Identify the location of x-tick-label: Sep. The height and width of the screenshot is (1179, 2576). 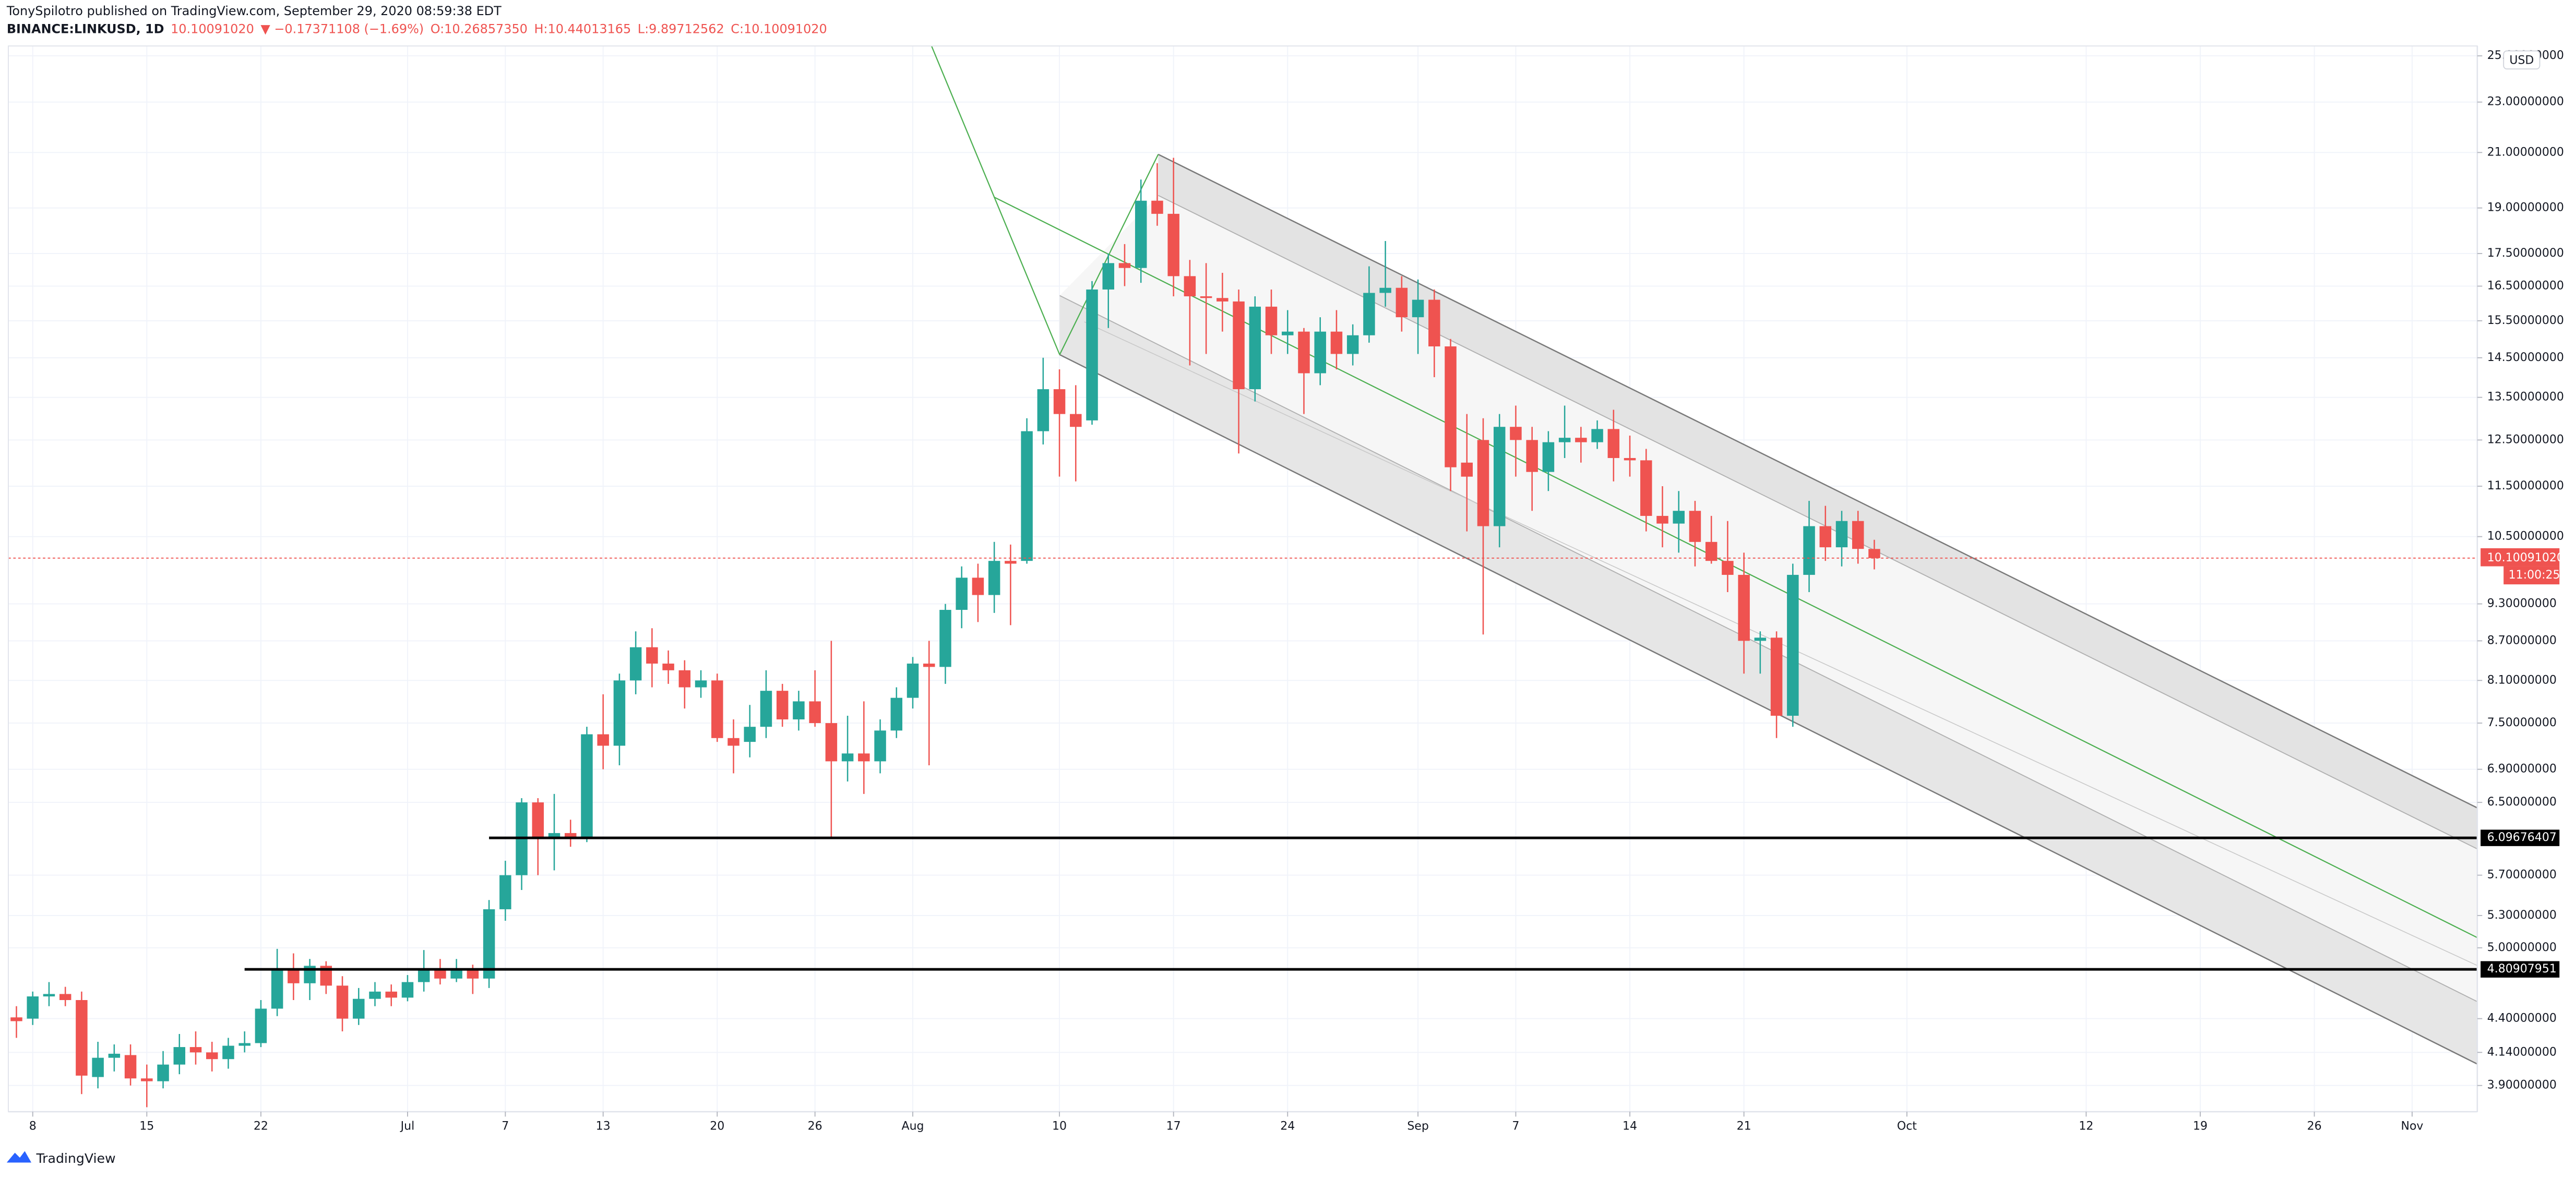
(1418, 1127).